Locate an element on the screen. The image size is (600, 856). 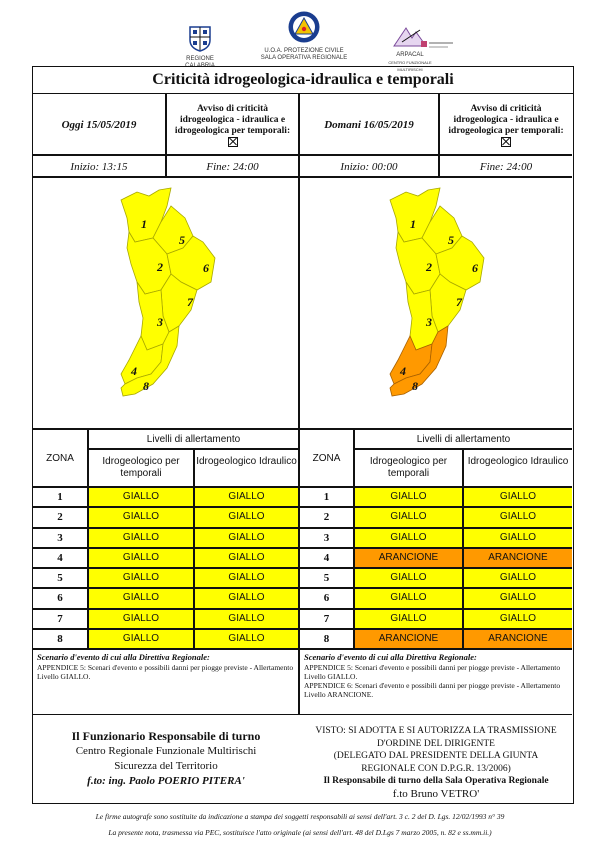
signature-right-name: f.to Bruno VETRO' is located at coordinates (436, 793).